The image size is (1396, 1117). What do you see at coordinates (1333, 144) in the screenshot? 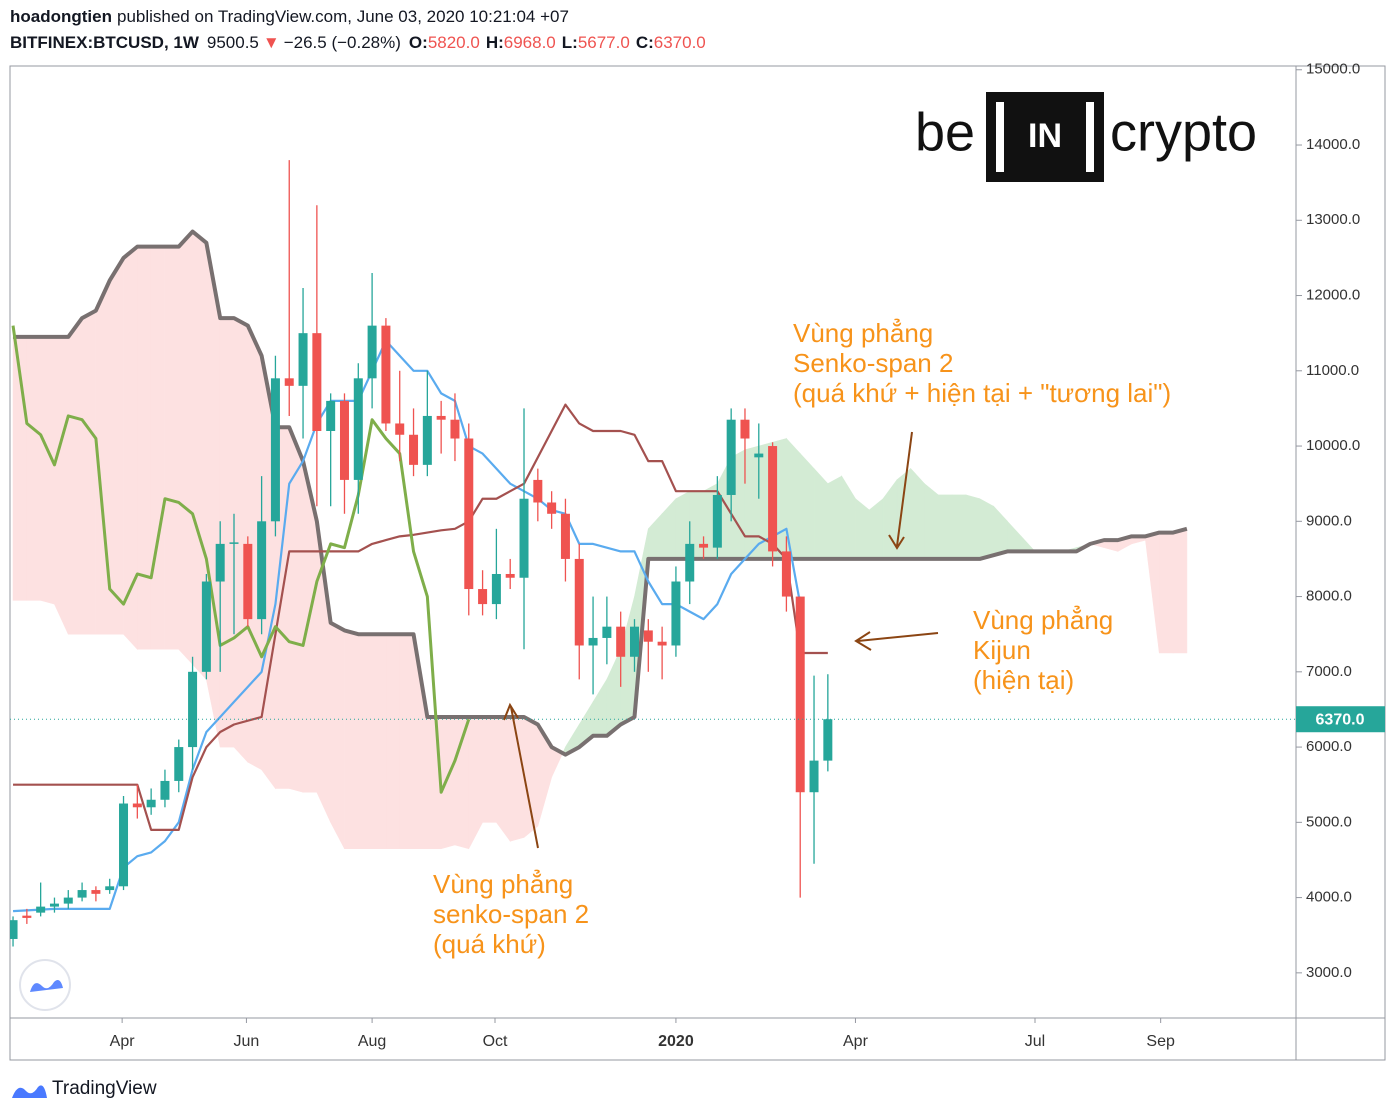
I see `y-tick-label: 14000.0` at bounding box center [1333, 144].